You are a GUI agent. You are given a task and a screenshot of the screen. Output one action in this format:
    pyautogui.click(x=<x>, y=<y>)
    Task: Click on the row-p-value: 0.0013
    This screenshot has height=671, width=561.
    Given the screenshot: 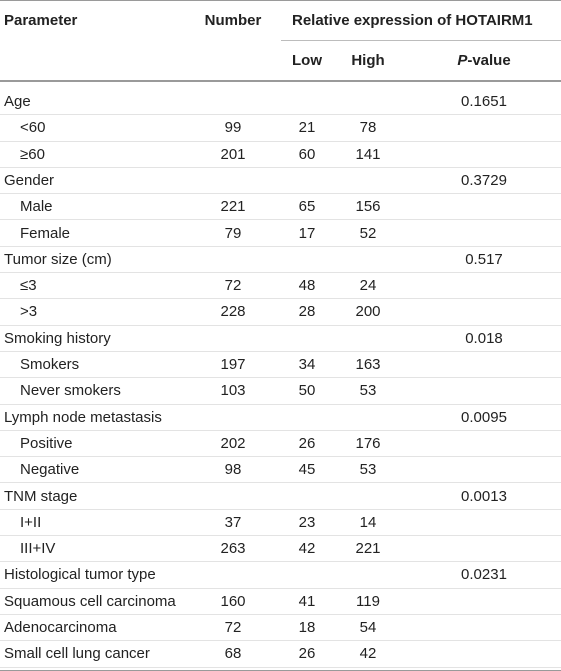 What is the action you would take?
    pyautogui.click(x=484, y=496)
    